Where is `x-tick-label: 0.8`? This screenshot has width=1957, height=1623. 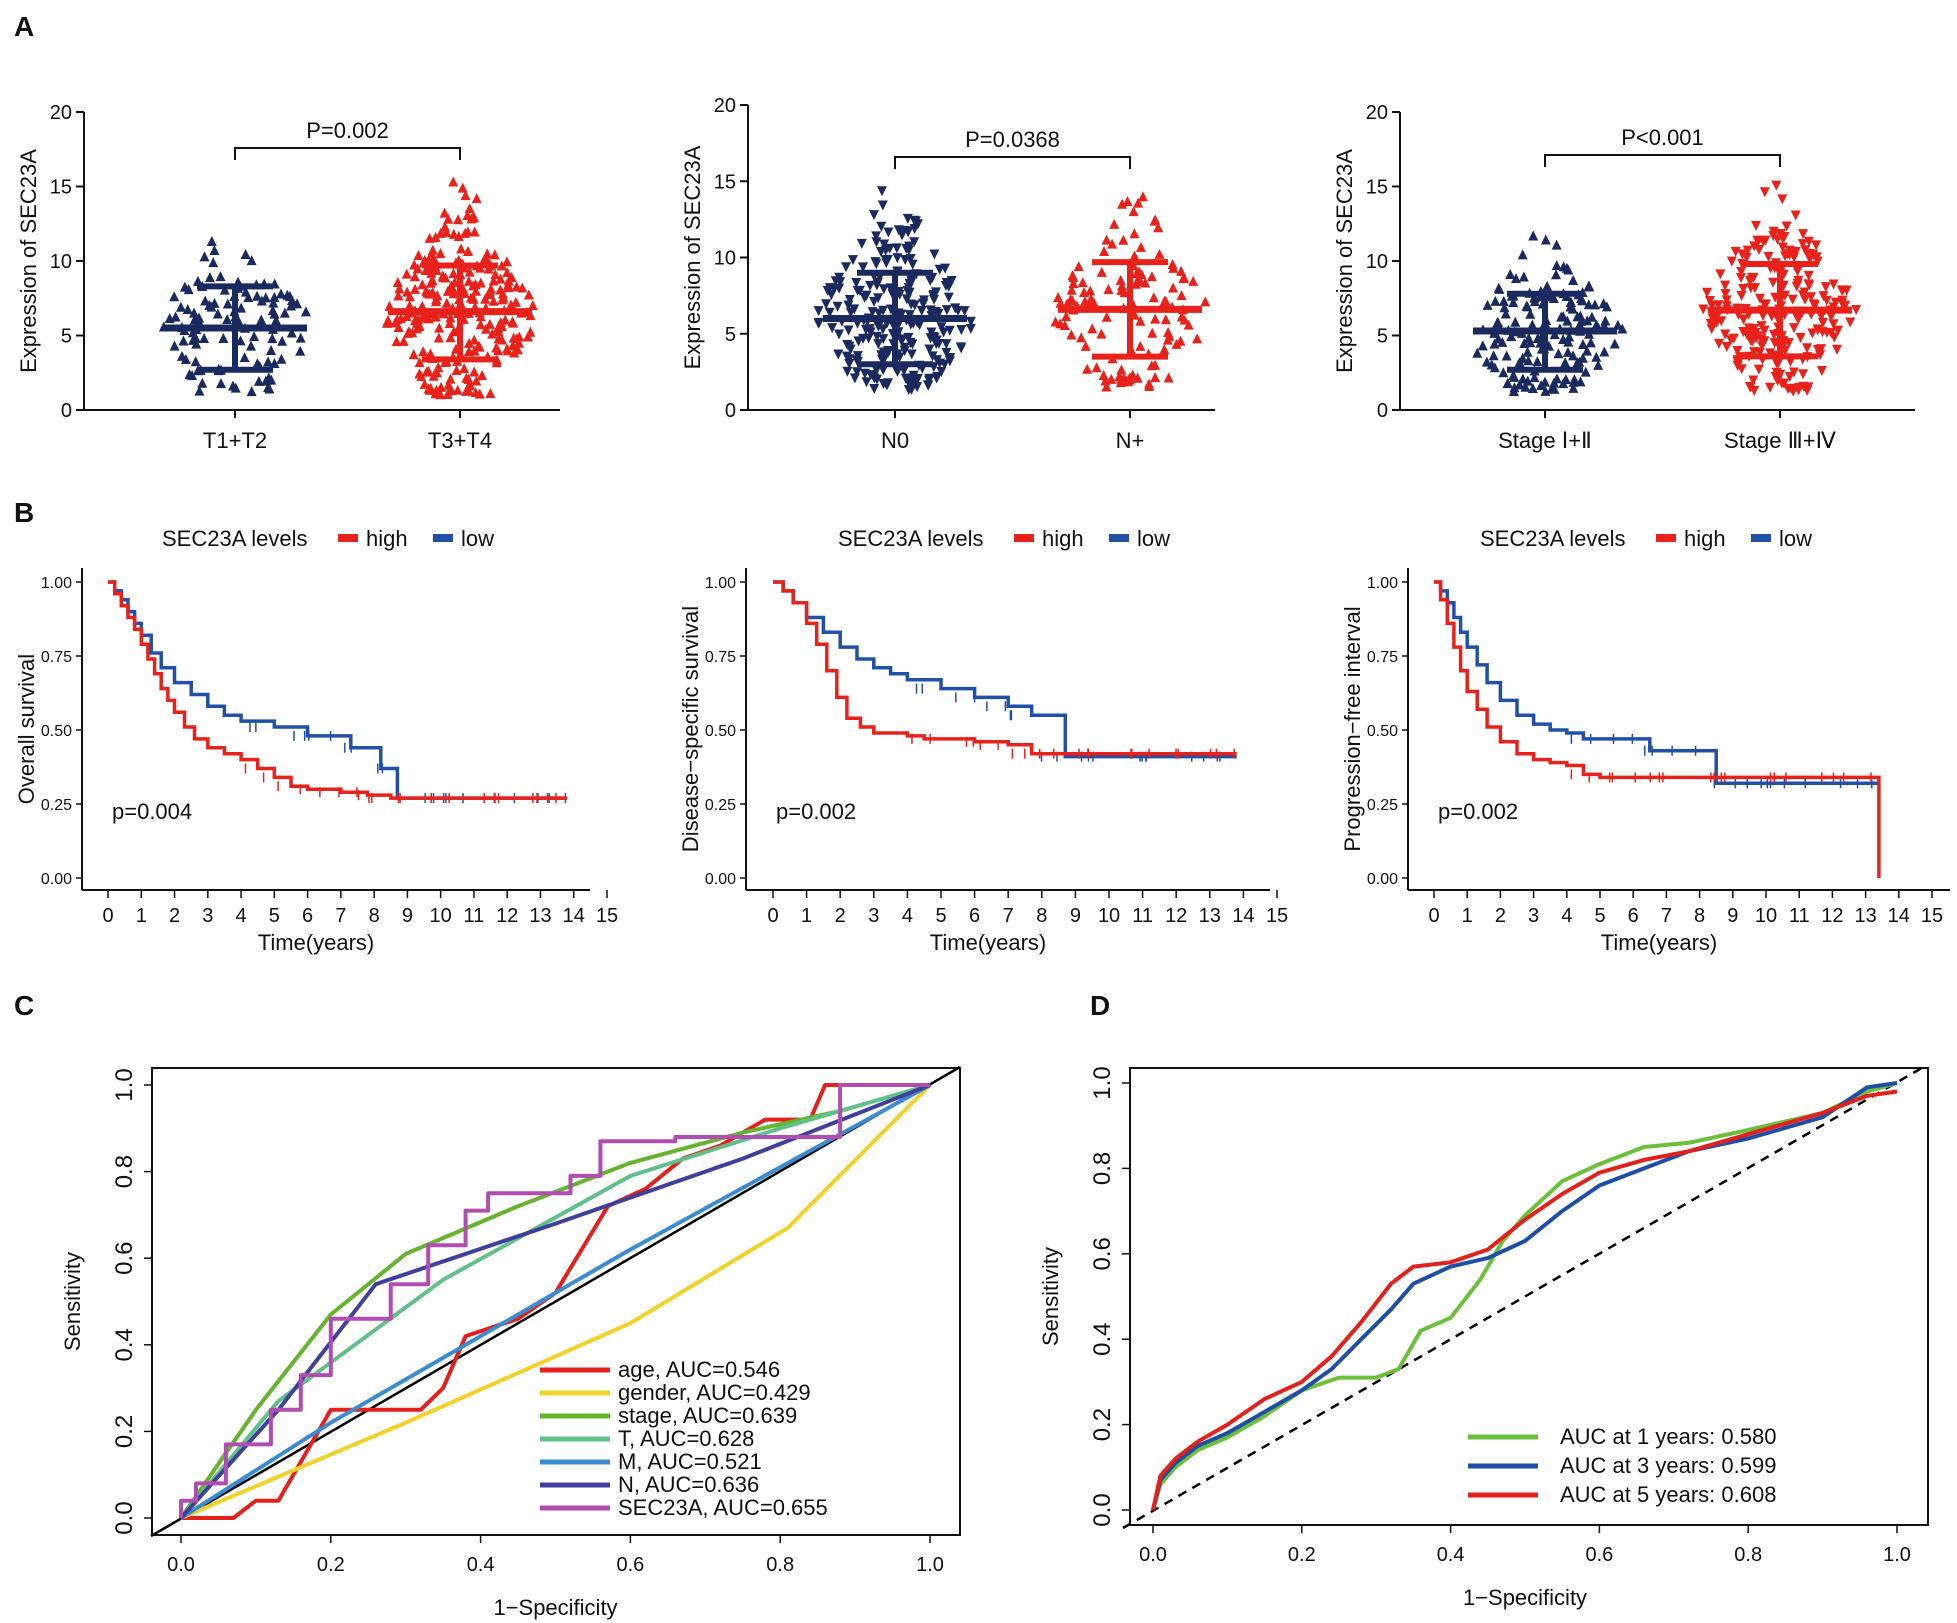
x-tick-label: 0.8 is located at coordinates (780, 1565).